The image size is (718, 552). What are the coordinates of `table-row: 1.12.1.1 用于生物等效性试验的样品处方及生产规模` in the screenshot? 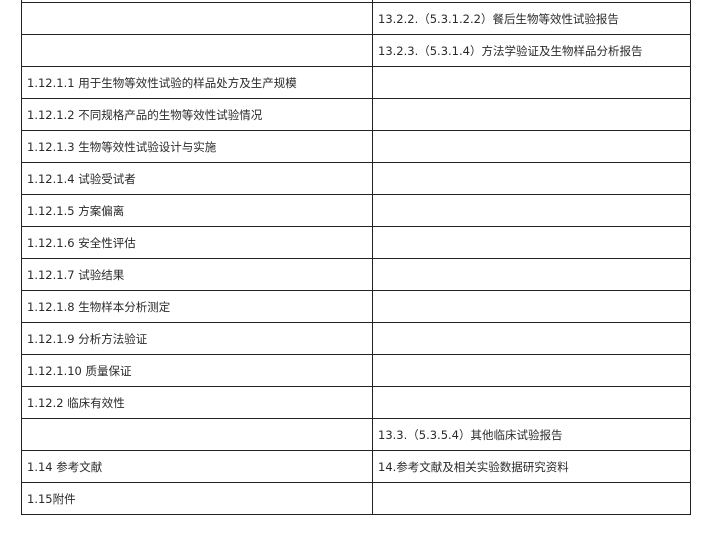 It's located at (356, 82).